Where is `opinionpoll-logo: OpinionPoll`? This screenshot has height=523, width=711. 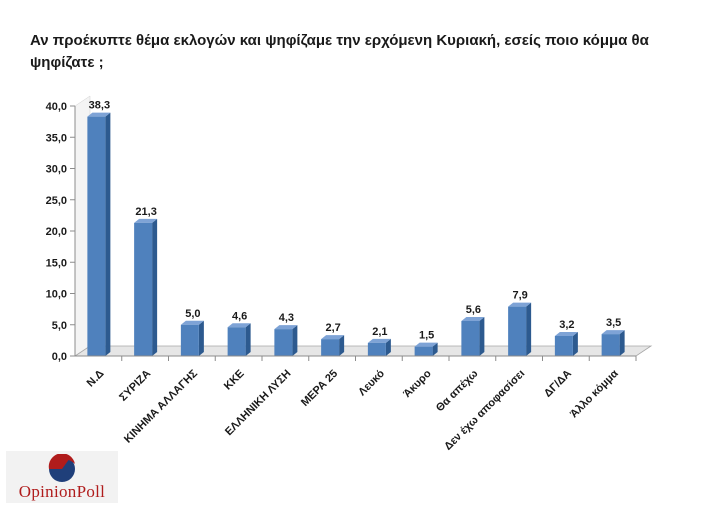 opinionpoll-logo: OpinionPoll is located at coordinates (62, 477).